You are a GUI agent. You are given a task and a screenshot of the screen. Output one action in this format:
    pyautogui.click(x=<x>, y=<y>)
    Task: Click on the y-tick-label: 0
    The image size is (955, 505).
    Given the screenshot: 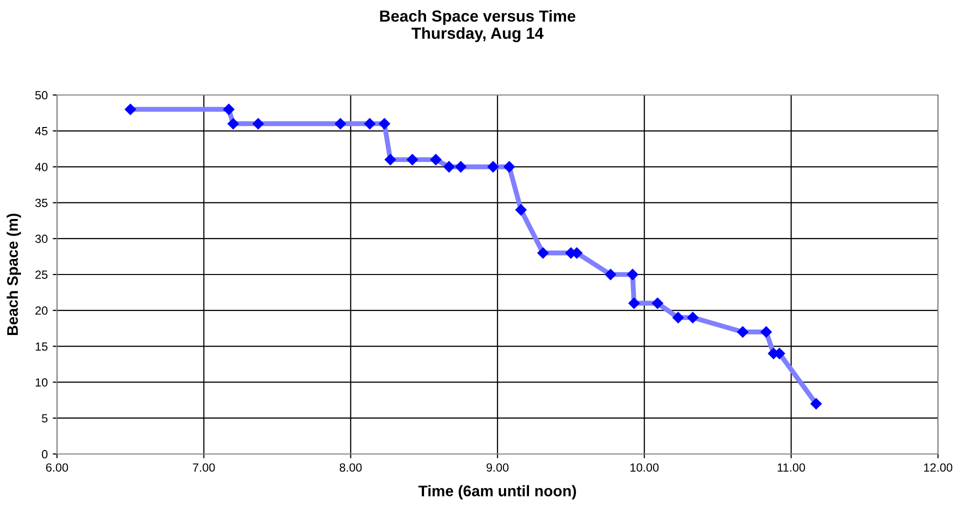 What is the action you would take?
    pyautogui.click(x=45, y=454)
    